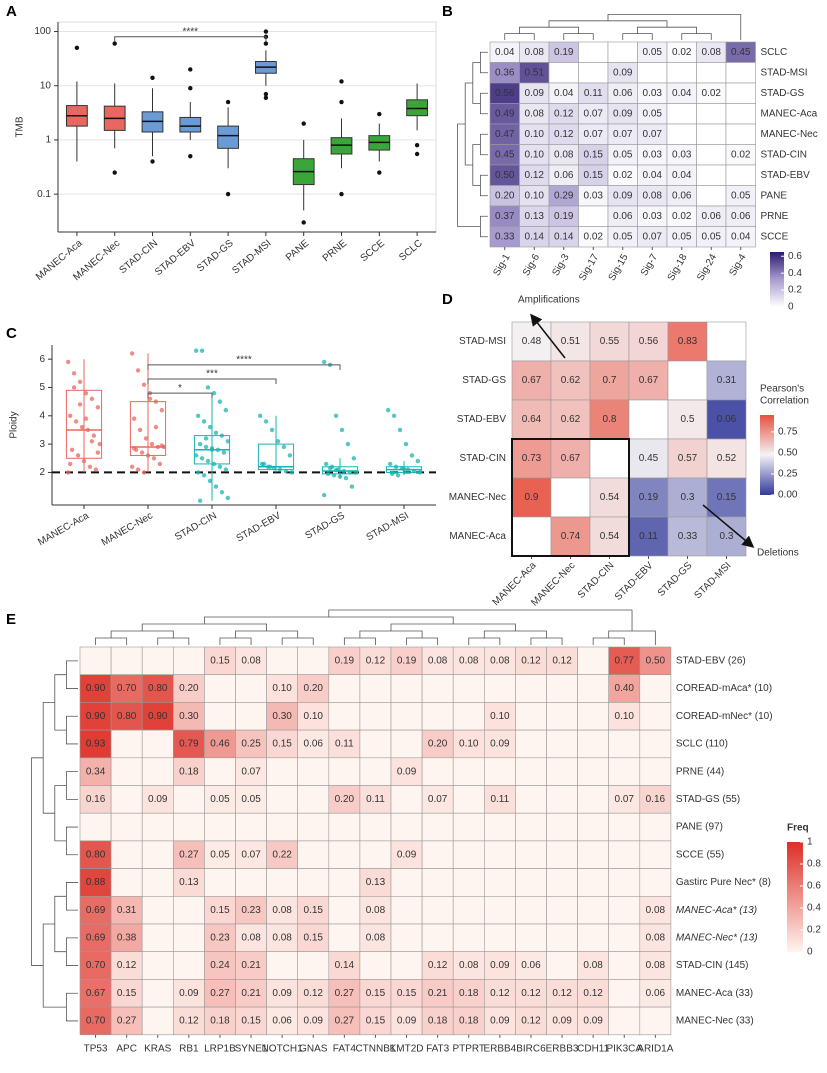  What do you see at coordinates (251, 910) in the screenshot?
I see `cell-label: 0.23` at bounding box center [251, 910].